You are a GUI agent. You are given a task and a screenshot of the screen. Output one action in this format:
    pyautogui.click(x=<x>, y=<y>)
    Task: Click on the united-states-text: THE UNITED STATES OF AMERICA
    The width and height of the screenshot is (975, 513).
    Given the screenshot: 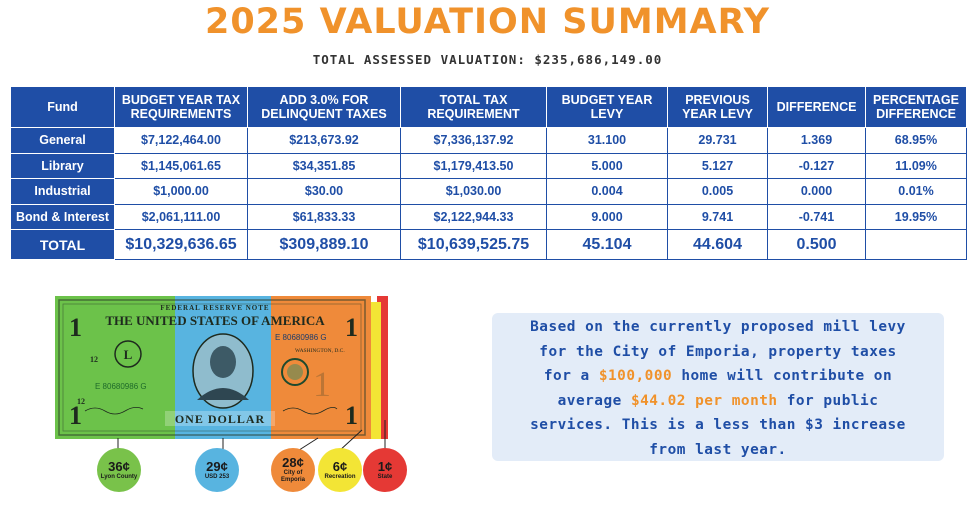 What is the action you would take?
    pyautogui.click(x=215, y=320)
    